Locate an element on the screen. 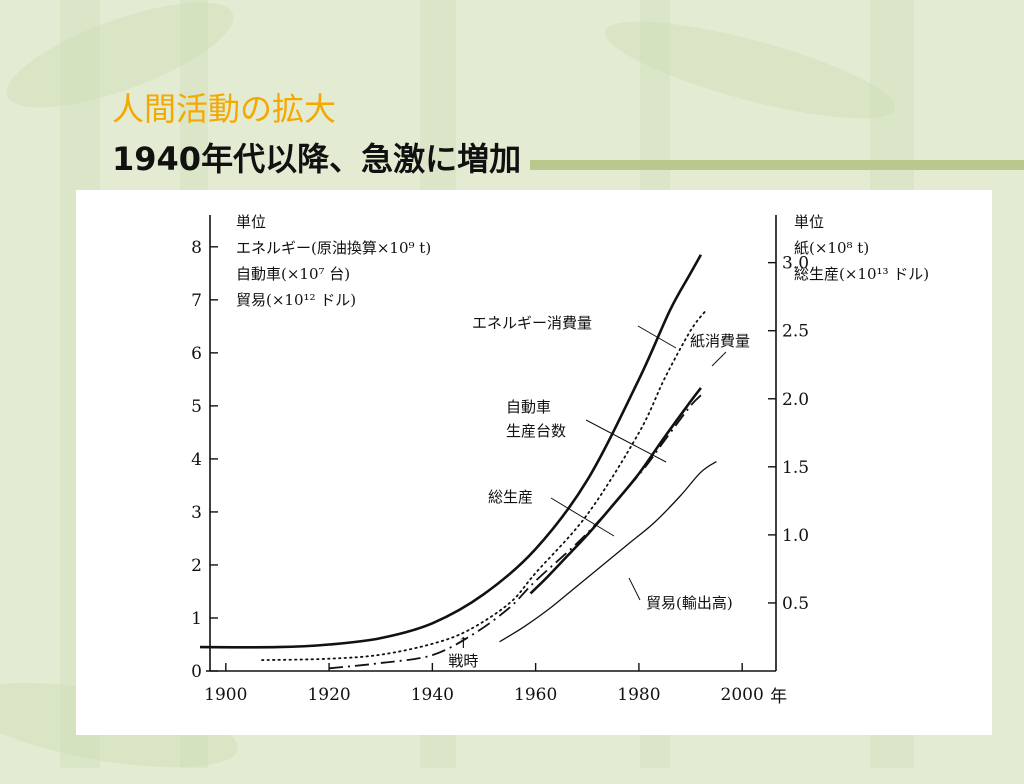 This screenshot has width=1024, height=784. x-tick-label: 1960 is located at coordinates (535, 695).